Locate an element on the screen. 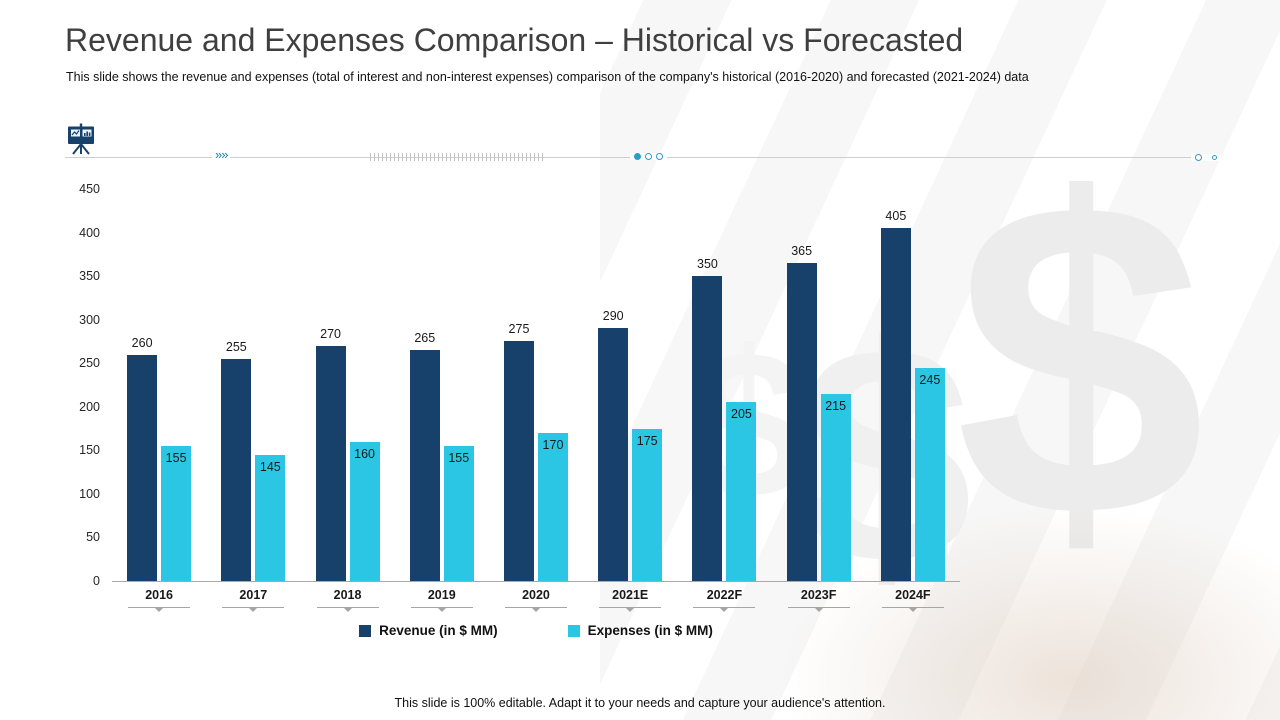 The image size is (1280, 720). legend-label: Expenses (in $ MM) is located at coordinates (650, 630).